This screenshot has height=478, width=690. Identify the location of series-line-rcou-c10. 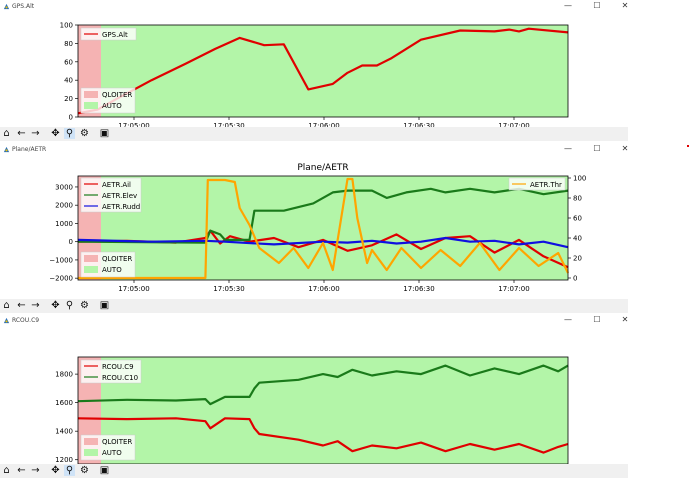
(323, 385).